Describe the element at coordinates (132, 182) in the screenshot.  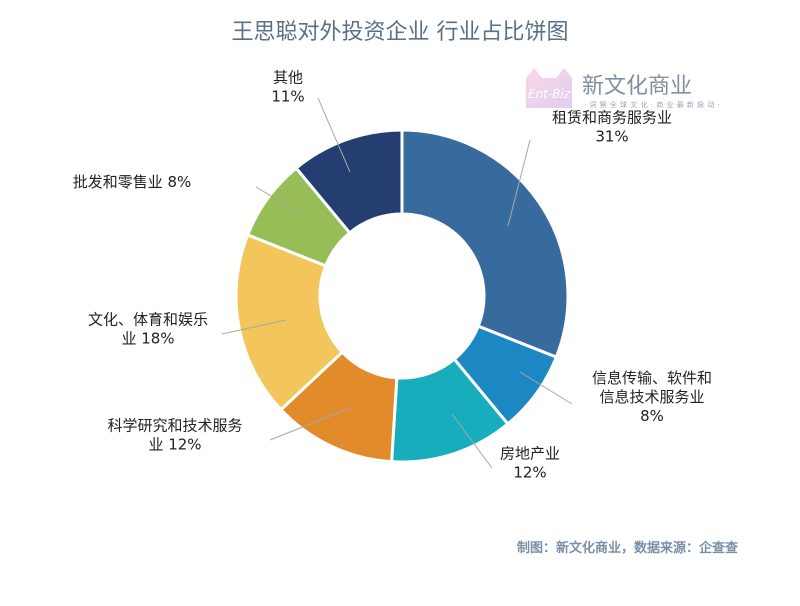
I see `slice-label-6: 批发和零售业 8%` at that location.